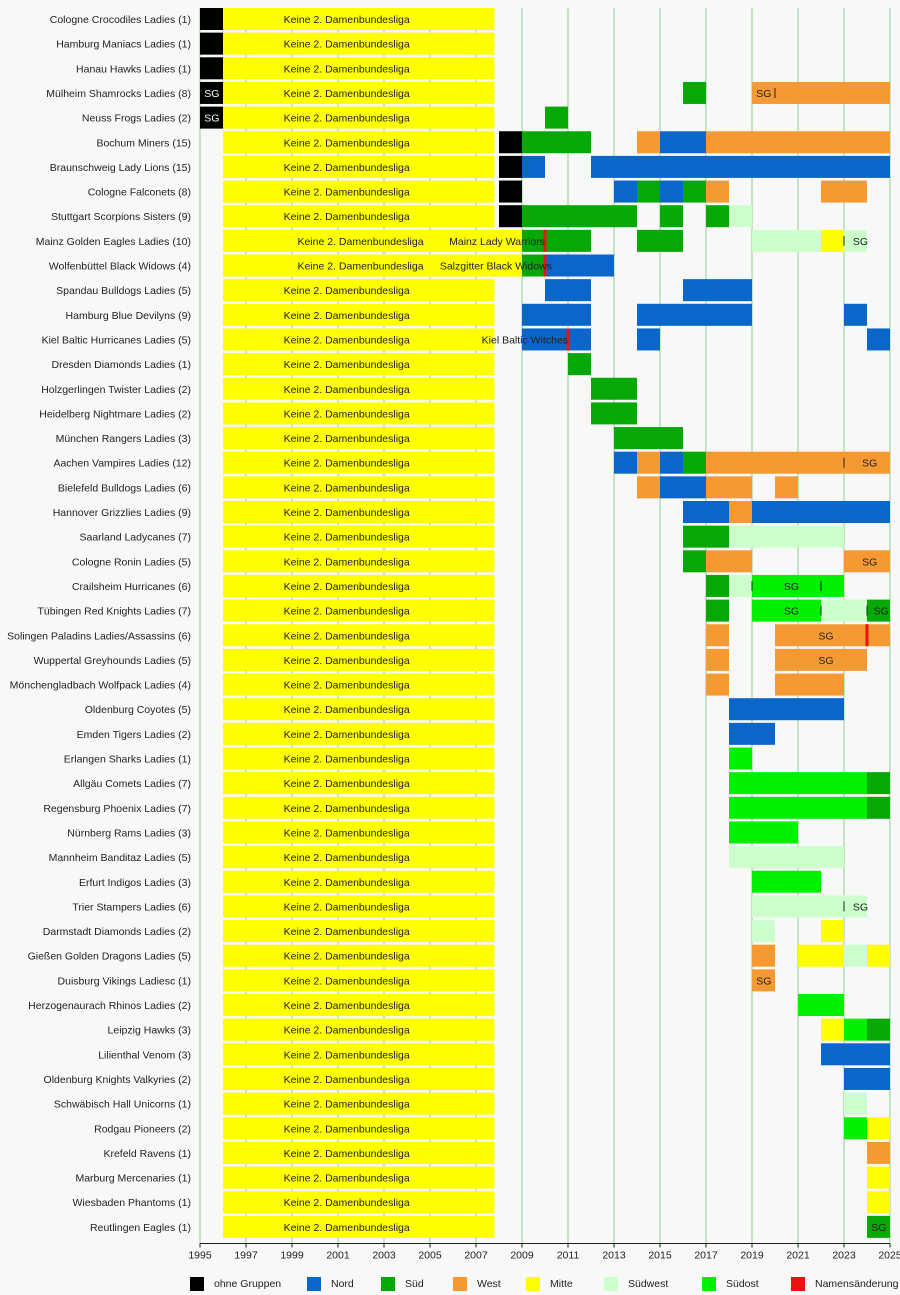 Image resolution: width=900 pixels, height=1295 pixels. What do you see at coordinates (742, 1284) in the screenshot?
I see `legend-label: Südost` at bounding box center [742, 1284].